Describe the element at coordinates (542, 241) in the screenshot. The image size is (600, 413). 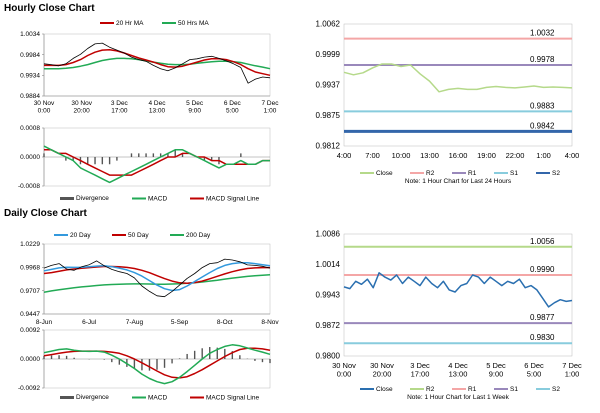
I see `level-label-r2: 1.0056` at that location.